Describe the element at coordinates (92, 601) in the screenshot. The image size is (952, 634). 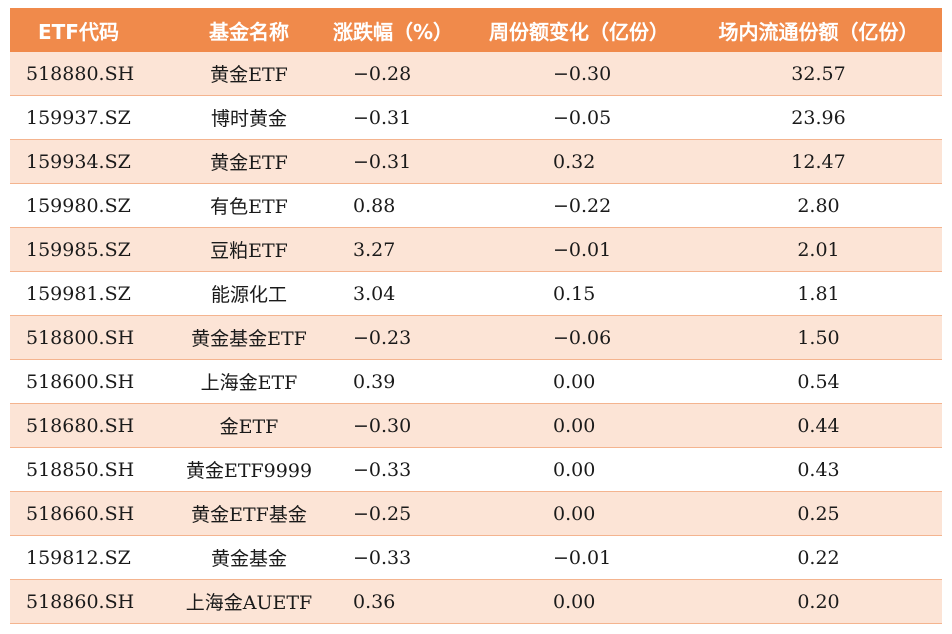
I see `cell-code: 518860.SH` at that location.